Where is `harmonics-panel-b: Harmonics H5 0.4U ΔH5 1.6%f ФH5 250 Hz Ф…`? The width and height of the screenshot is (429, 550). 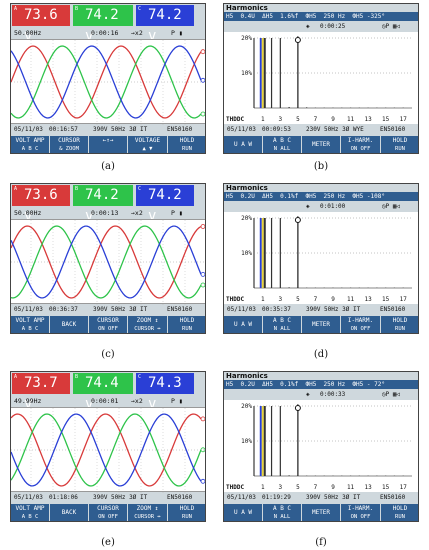
harmonics-panel-b: Harmonics H5 0.4U ΔH5 1.6%f ФH5 250 Hz Ф… is located at coordinates (321, 78).